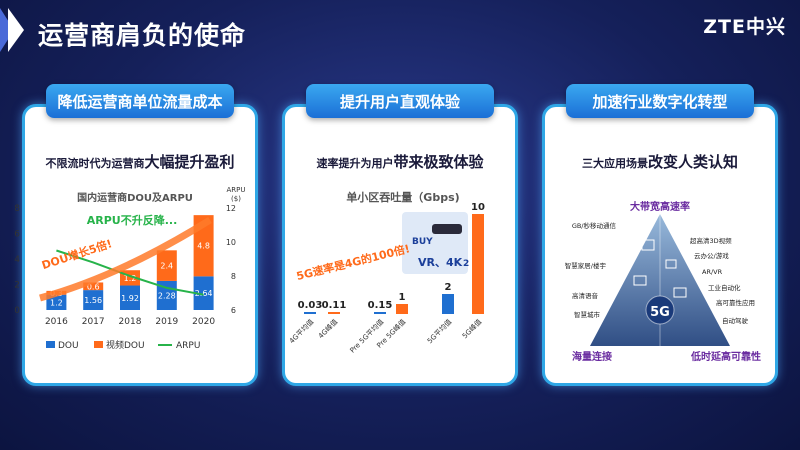  Describe the element at coordinates (130, 278) in the screenshot. I see `video-dou-value-label: 1.2` at that location.